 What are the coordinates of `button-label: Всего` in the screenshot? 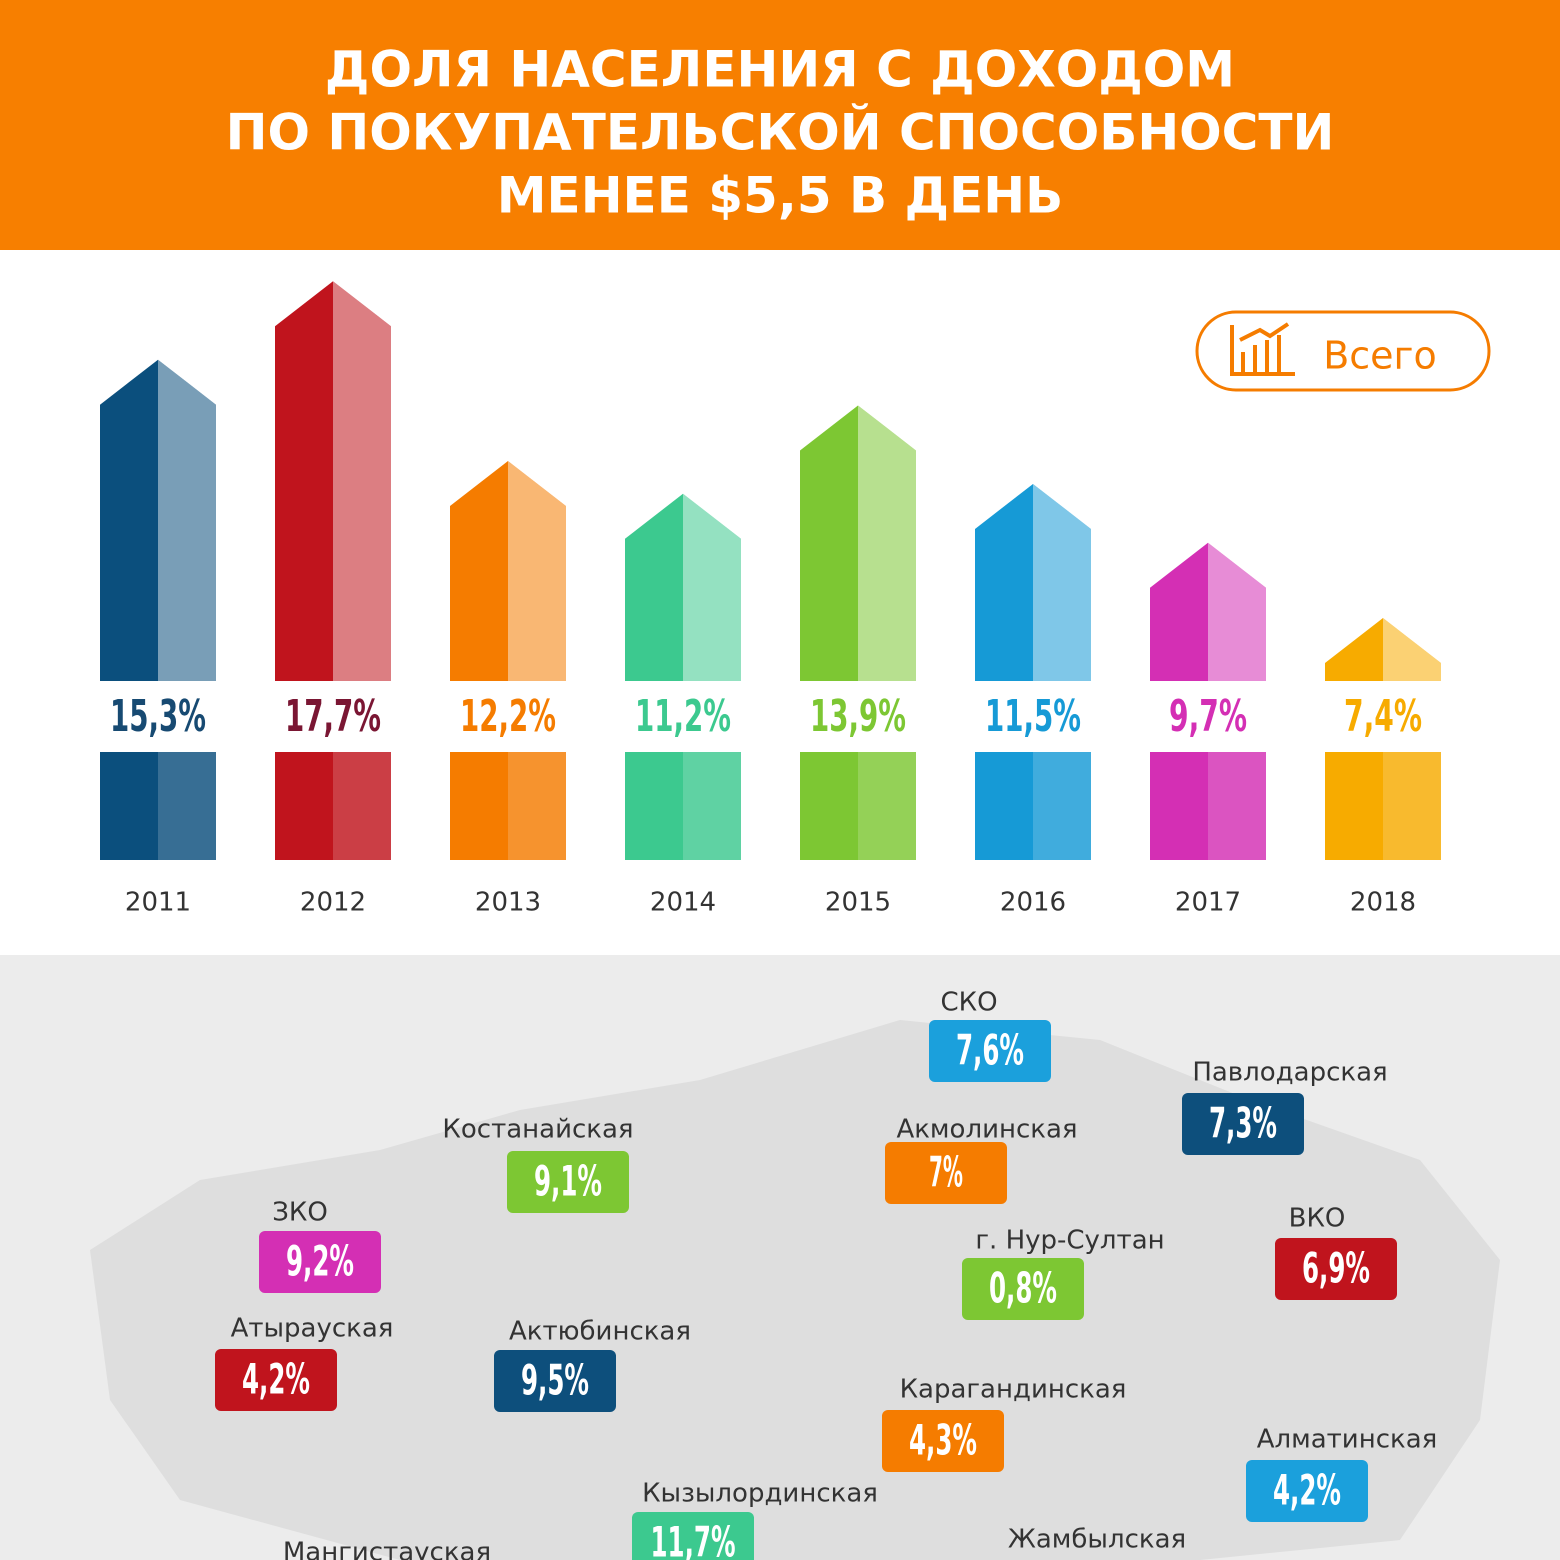 It's located at (1380, 356).